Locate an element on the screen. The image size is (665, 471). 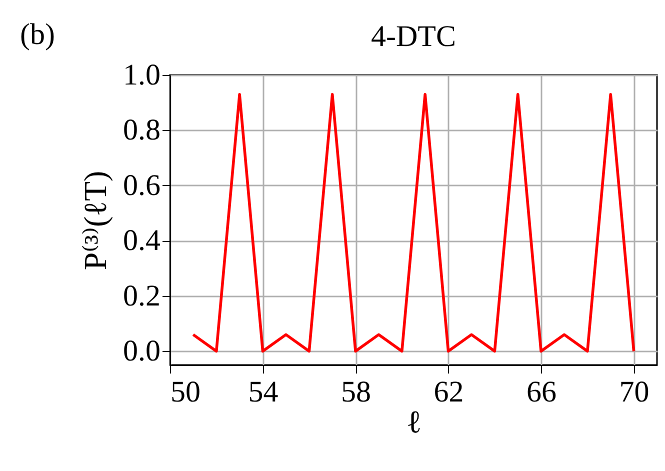
text: (b) is located at coordinates (37, 35).